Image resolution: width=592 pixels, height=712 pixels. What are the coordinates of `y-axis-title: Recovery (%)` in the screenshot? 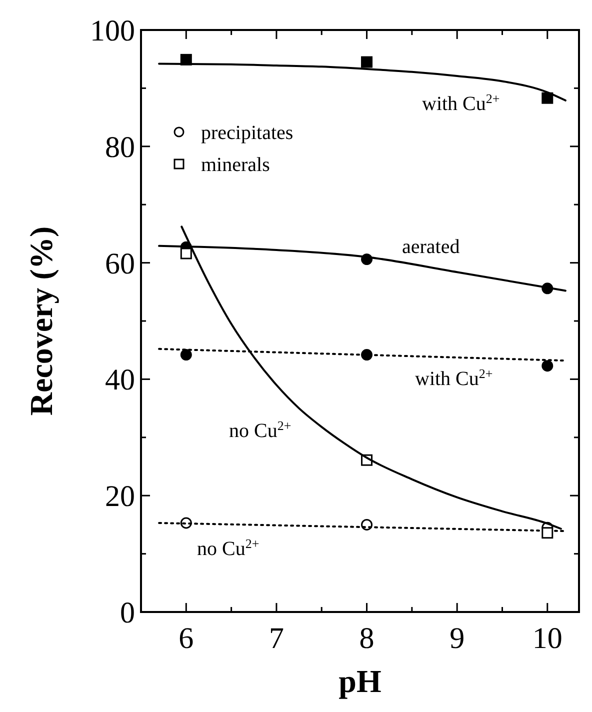 It's located at (41, 321).